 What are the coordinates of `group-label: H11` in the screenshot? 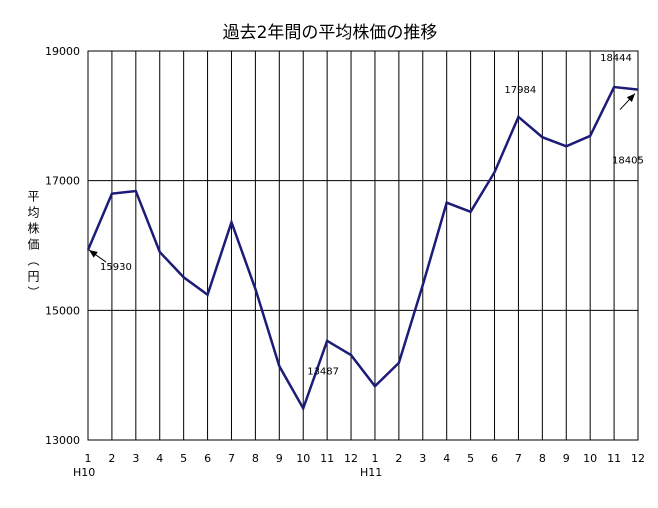 It's located at (371, 472).